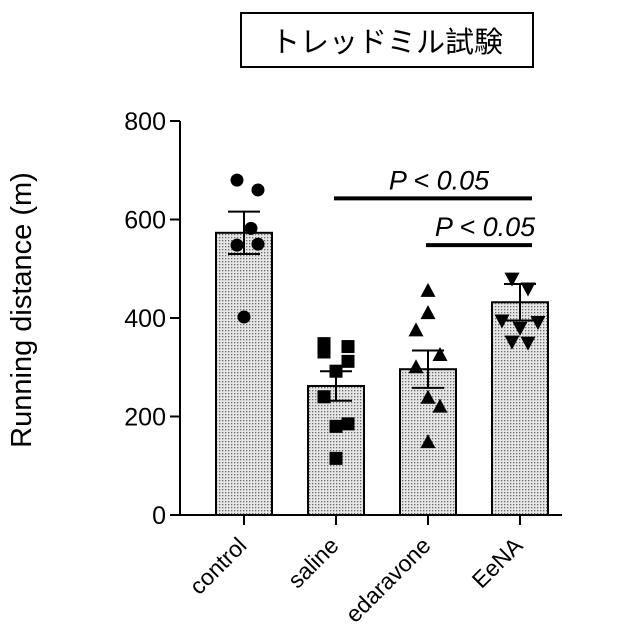  I want to click on y-tick-label: 200, so click(145, 418).